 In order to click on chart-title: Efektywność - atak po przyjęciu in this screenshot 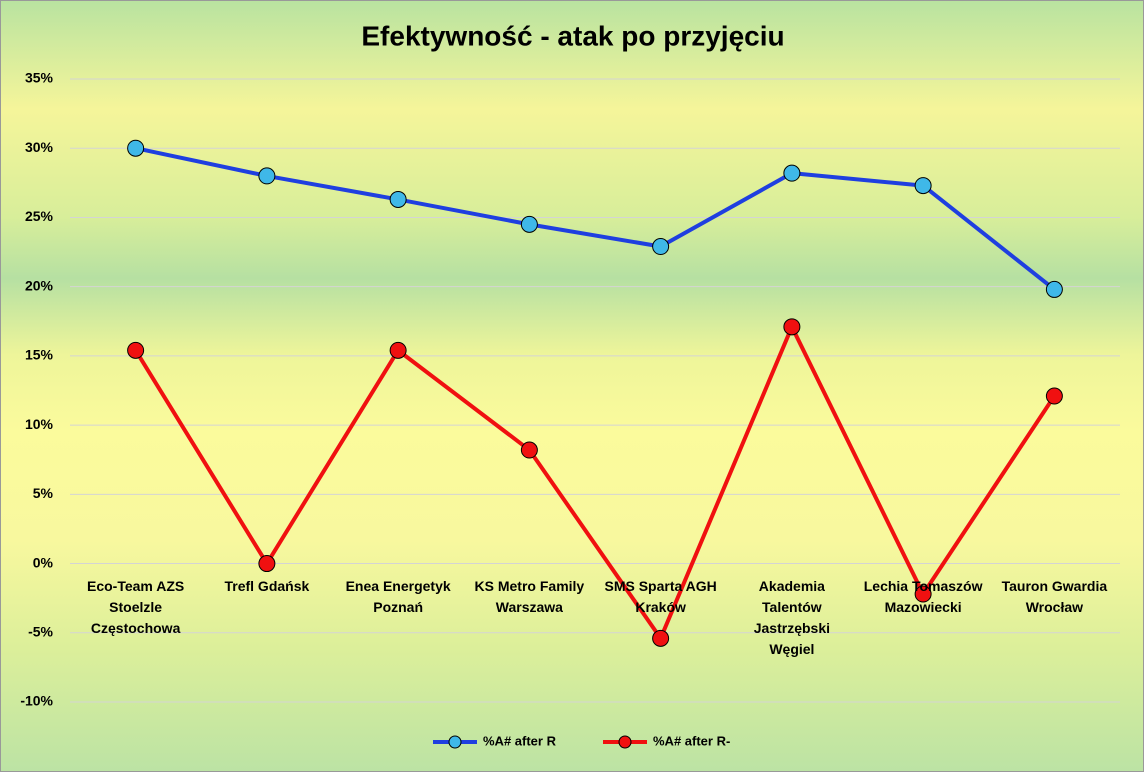, I will do `click(572, 35)`.